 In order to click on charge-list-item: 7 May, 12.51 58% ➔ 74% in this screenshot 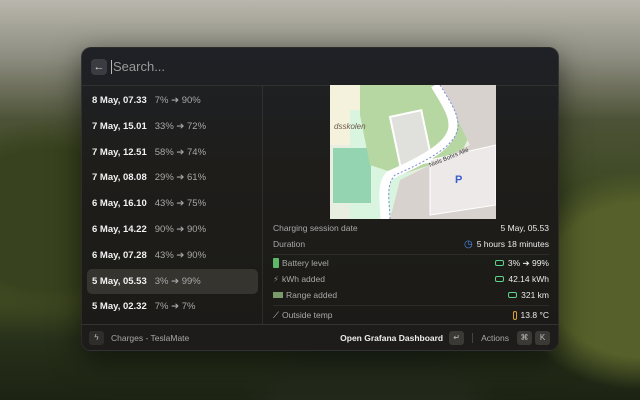, I will do `click(172, 152)`.